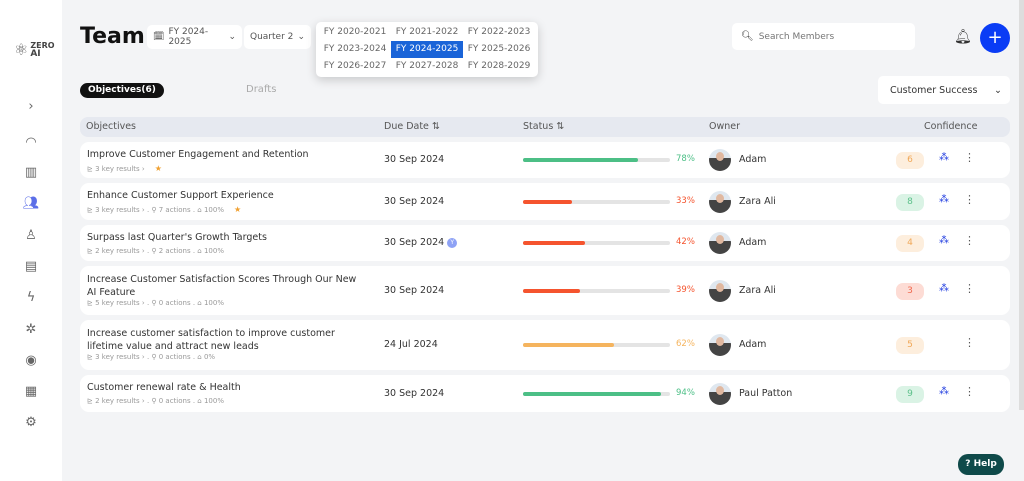  Describe the element at coordinates (31, 235) in the screenshot. I see `person-icon: ♙` at that location.